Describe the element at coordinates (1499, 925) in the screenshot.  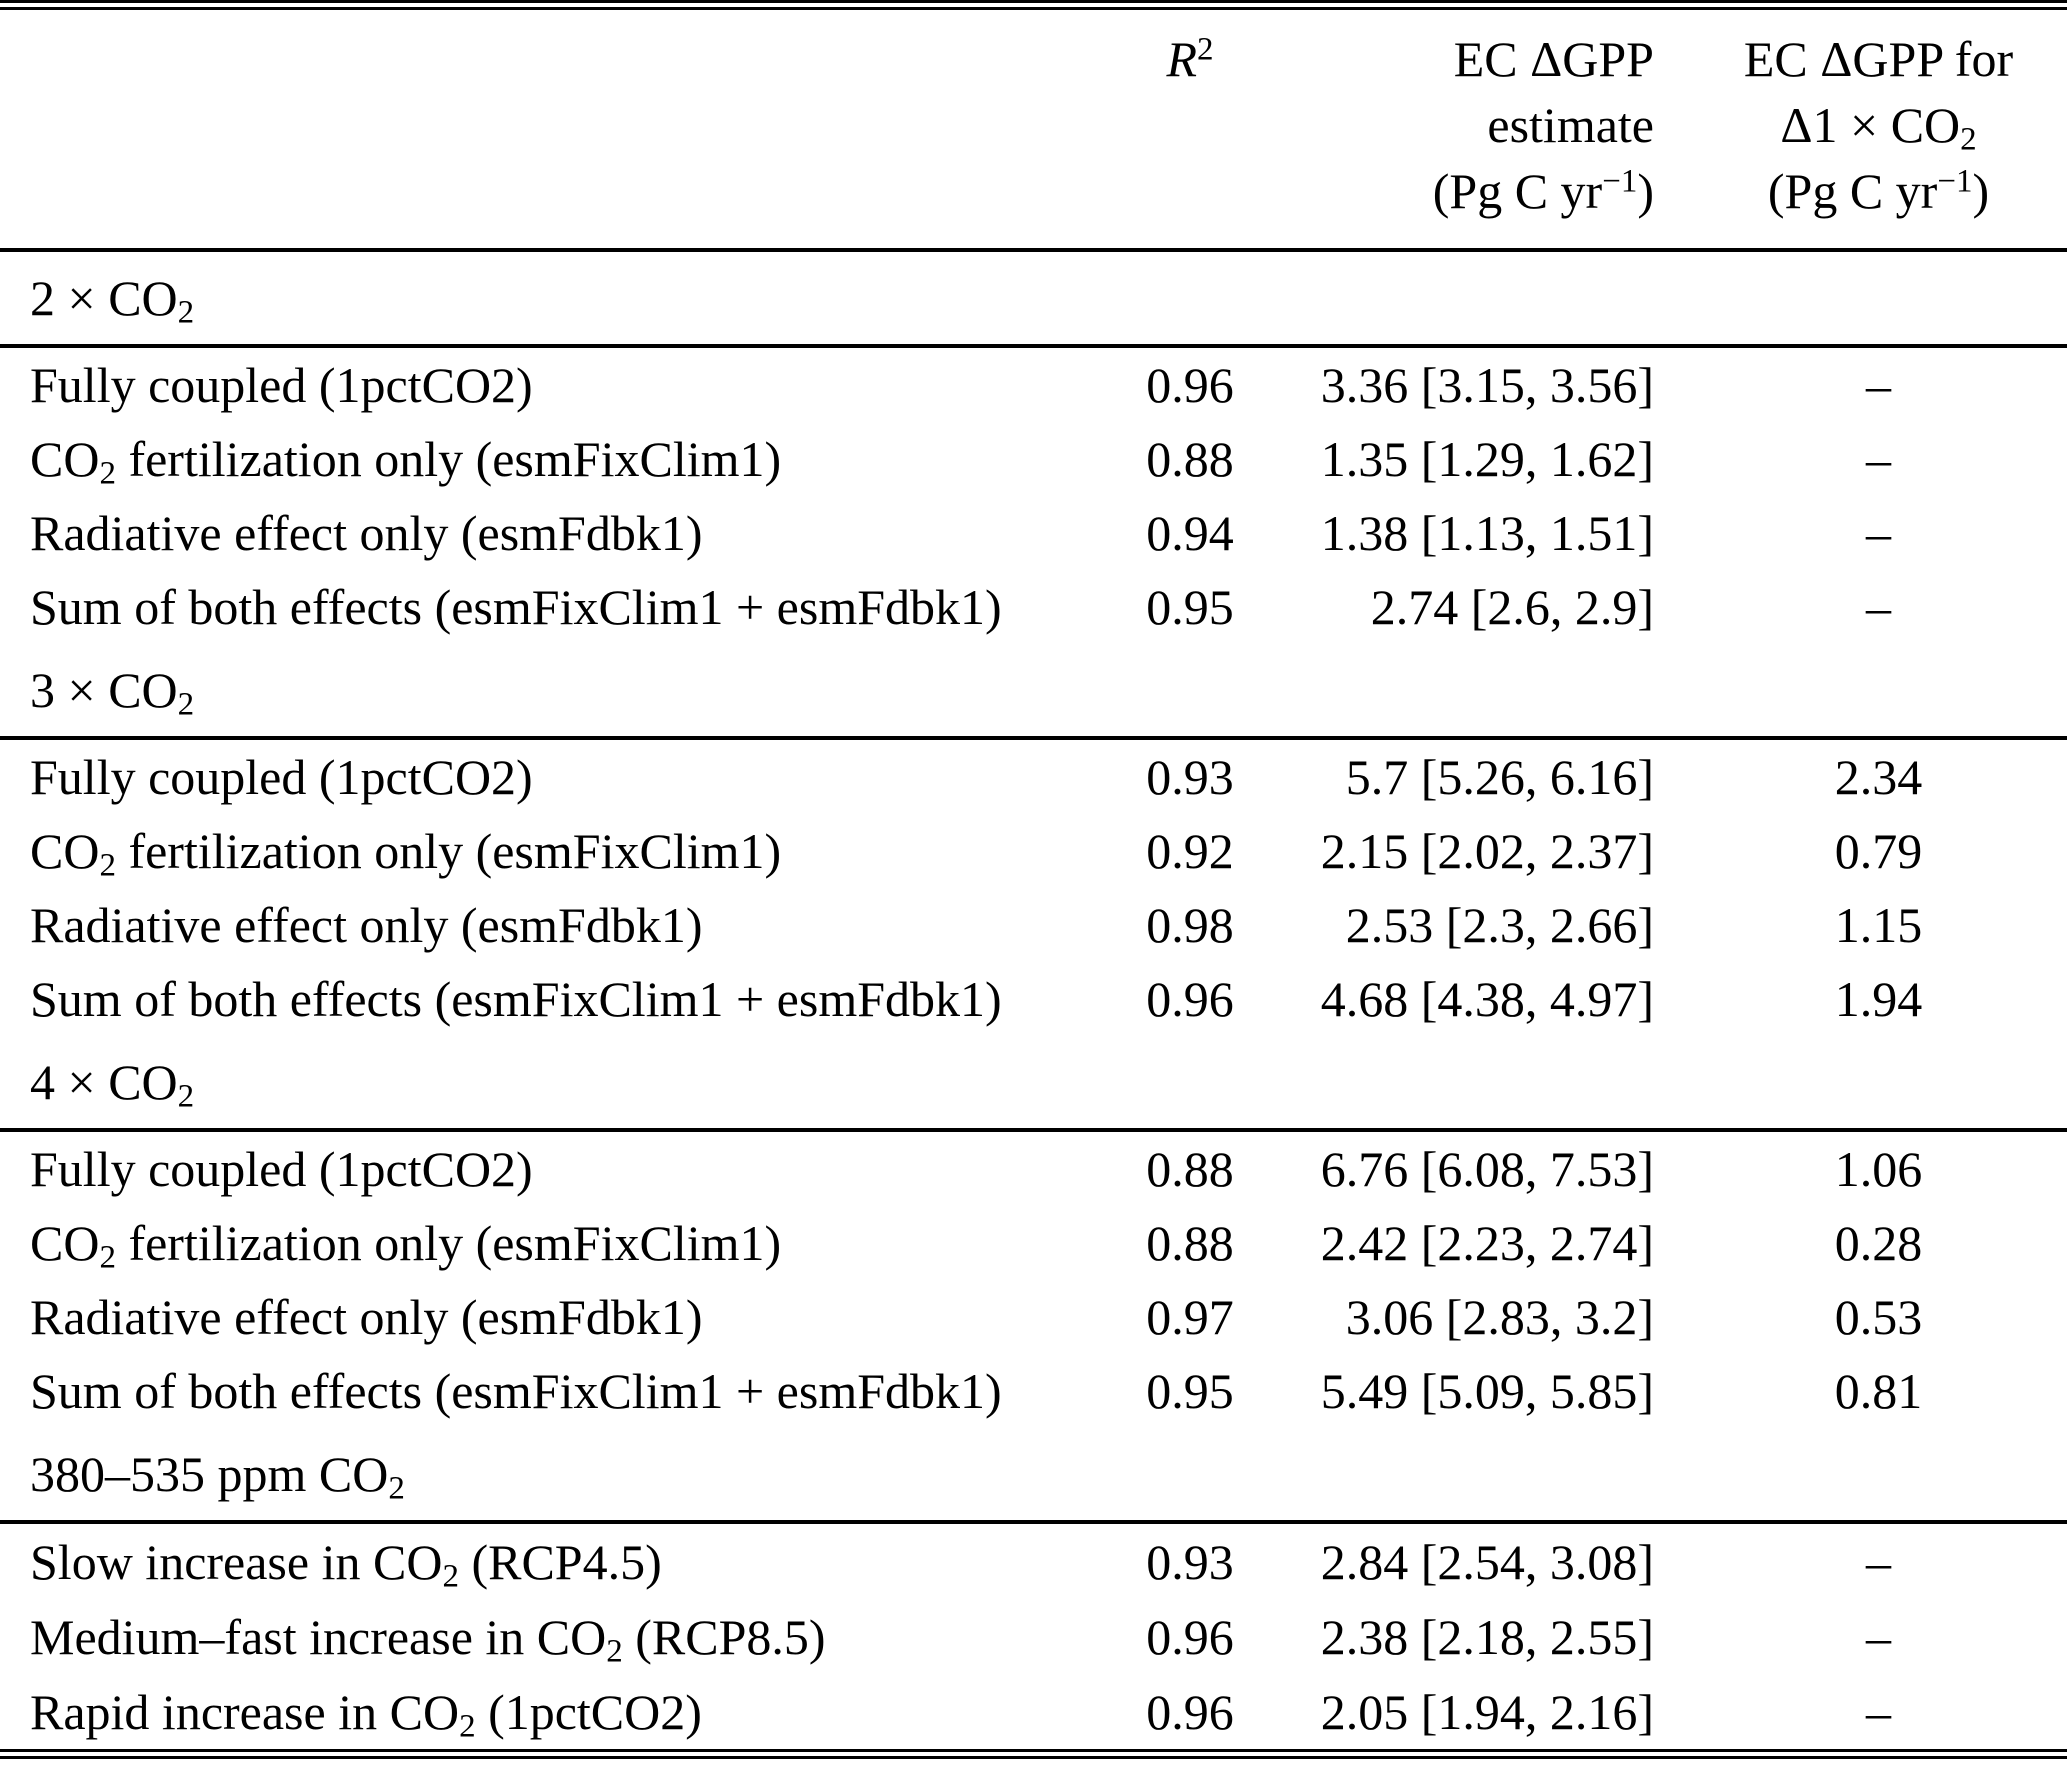
I see `estimate-value: 2.53 [2.3, 2.66]` at that location.